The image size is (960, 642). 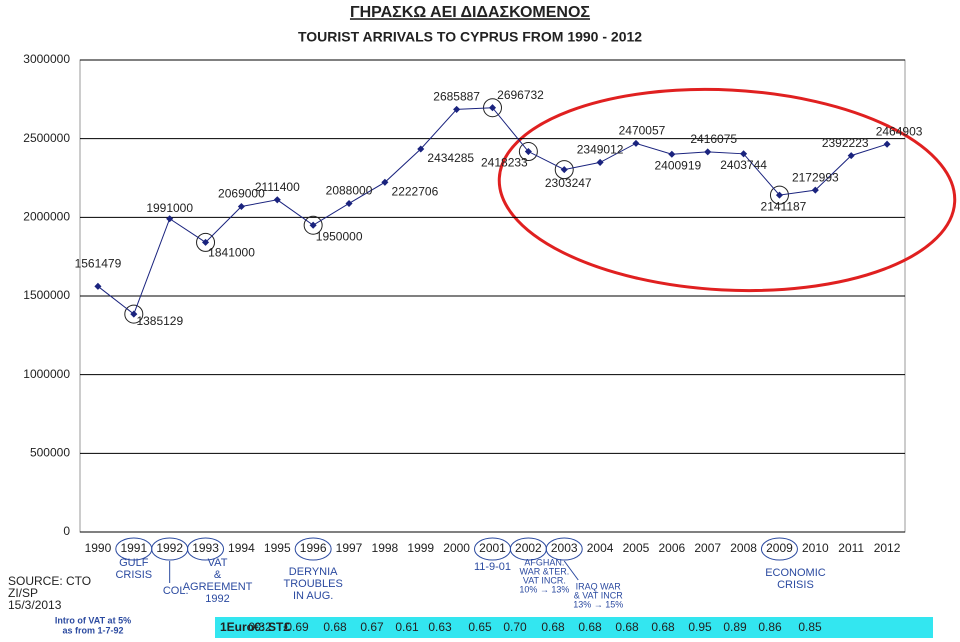 What do you see at coordinates (545, 571) in the screenshot?
I see `annotation: WAR &TER.` at bounding box center [545, 571].